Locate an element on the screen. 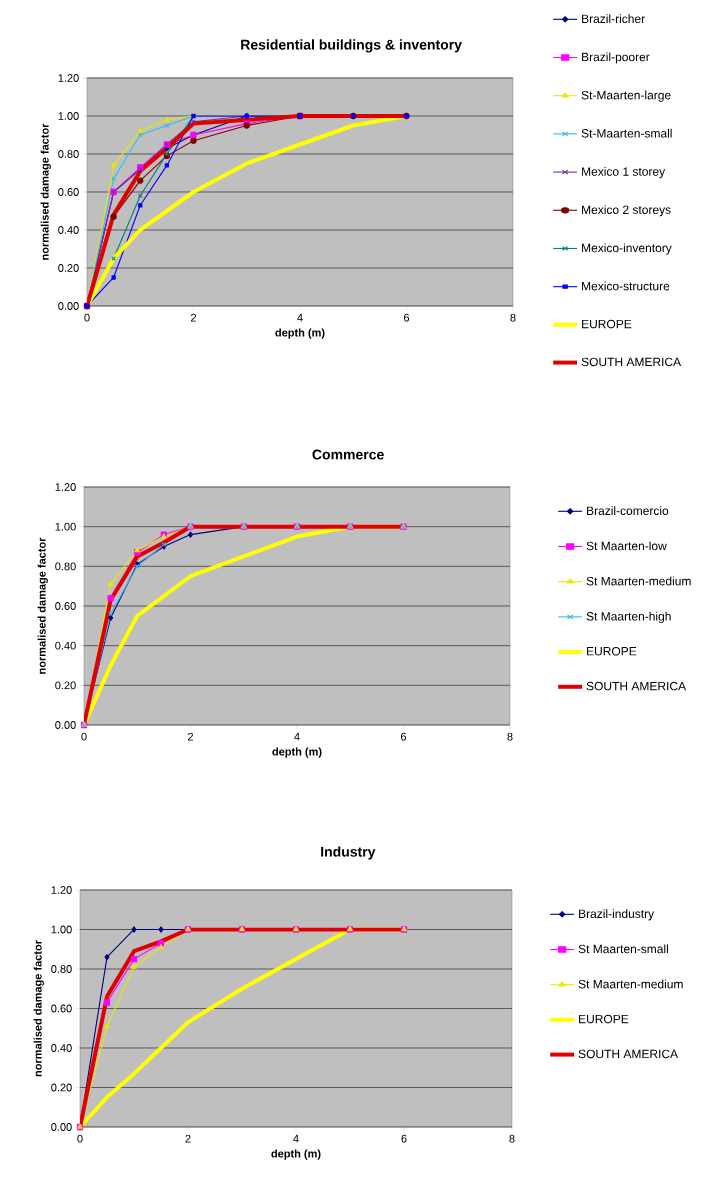 The image size is (717, 1191). legend-label: Mexico 1 storey is located at coordinates (624, 173).